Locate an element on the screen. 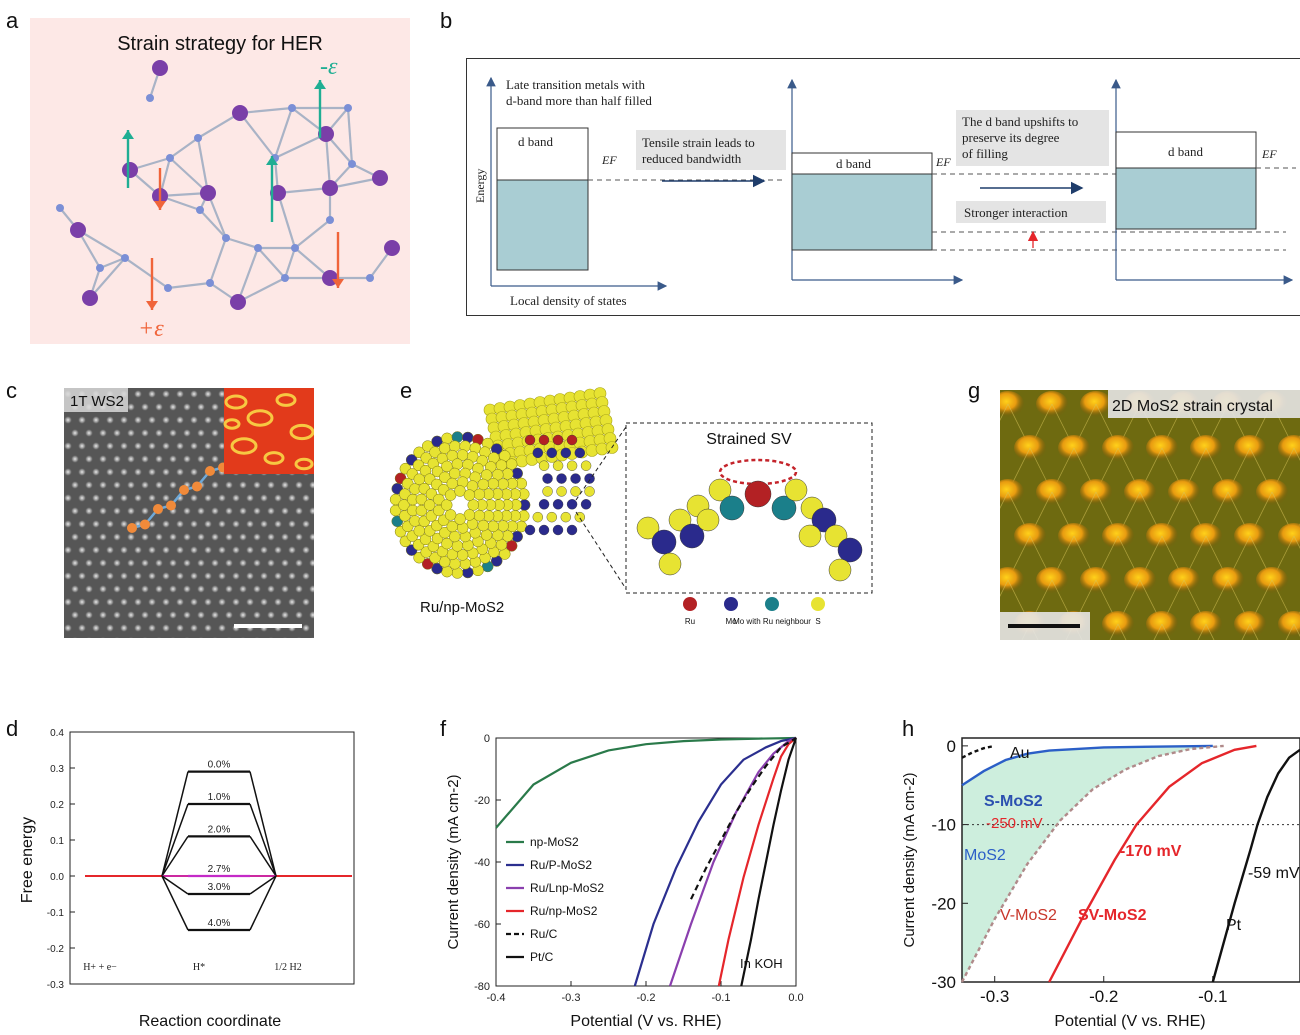  late-tm-line1: Late transition metals with is located at coordinates (575, 84).